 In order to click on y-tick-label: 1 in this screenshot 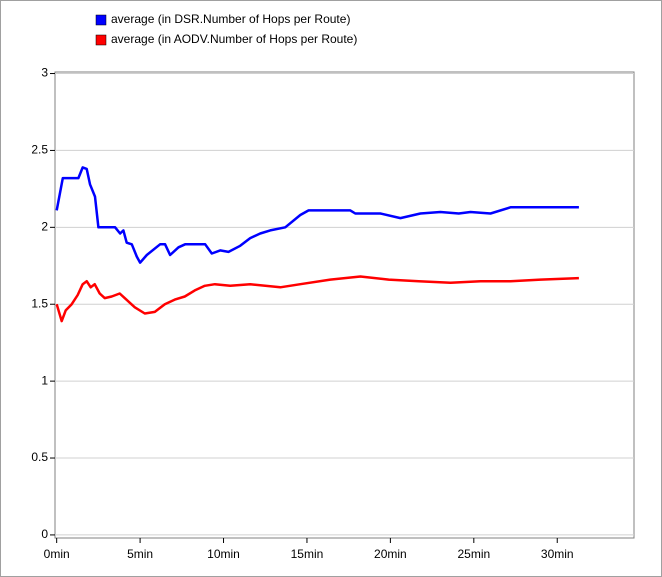, I will do `click(44, 380)`.